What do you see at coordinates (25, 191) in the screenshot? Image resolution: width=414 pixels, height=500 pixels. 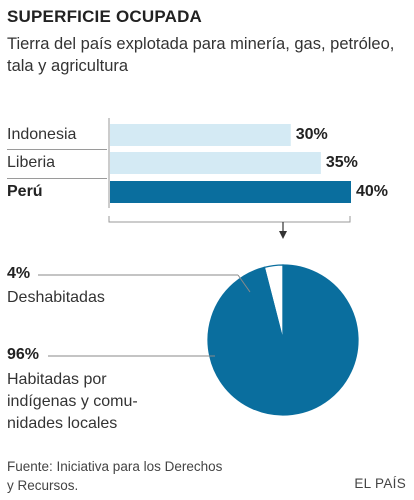 I see `bar-label-peru: Perú` at bounding box center [25, 191].